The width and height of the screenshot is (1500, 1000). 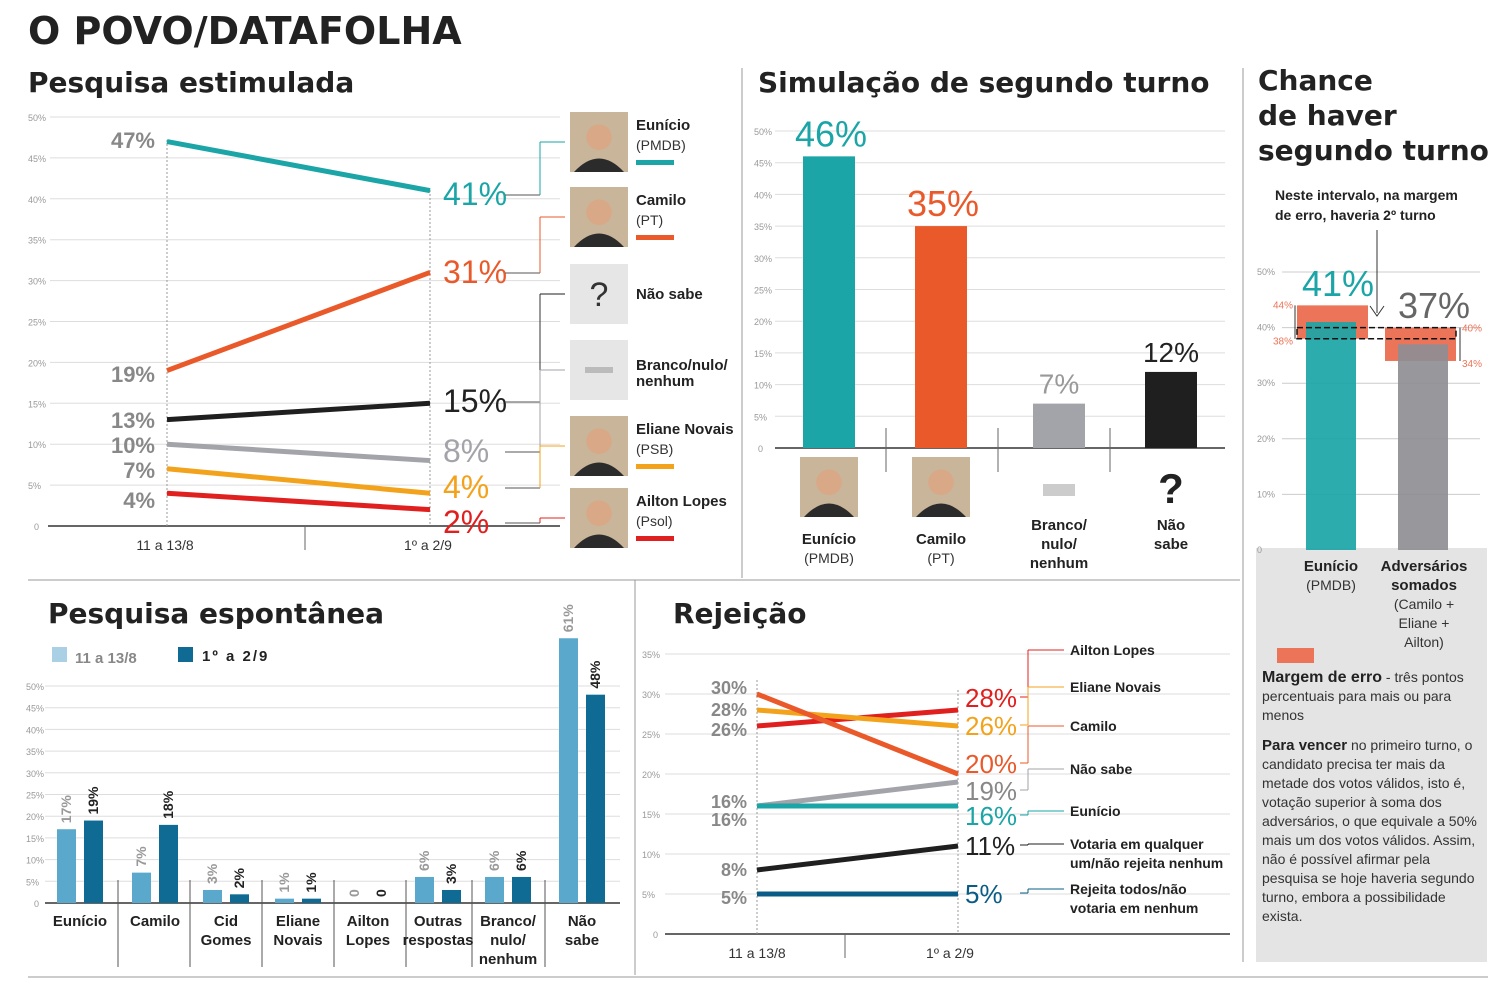 What do you see at coordinates (599, 137) in the screenshot?
I see `candidate-photo-face` at bounding box center [599, 137].